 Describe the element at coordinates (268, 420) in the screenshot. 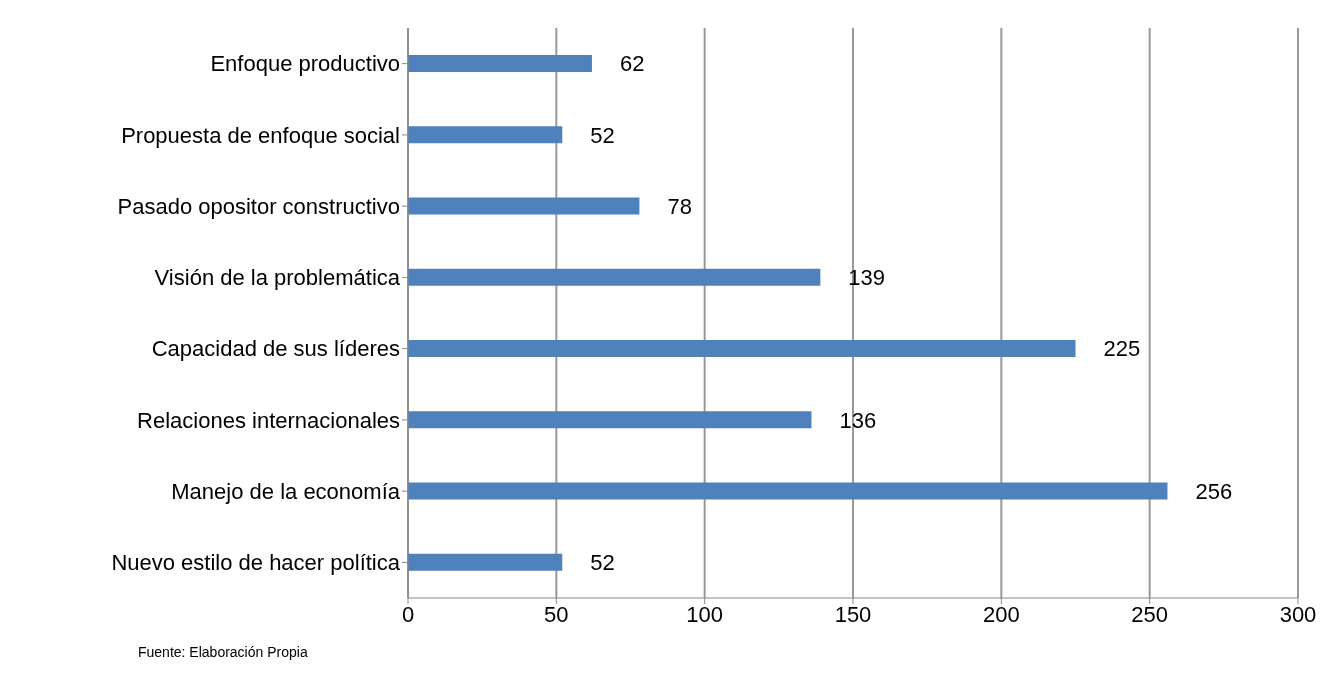

I see `y-tick-label: Relaciones internacionales` at that location.